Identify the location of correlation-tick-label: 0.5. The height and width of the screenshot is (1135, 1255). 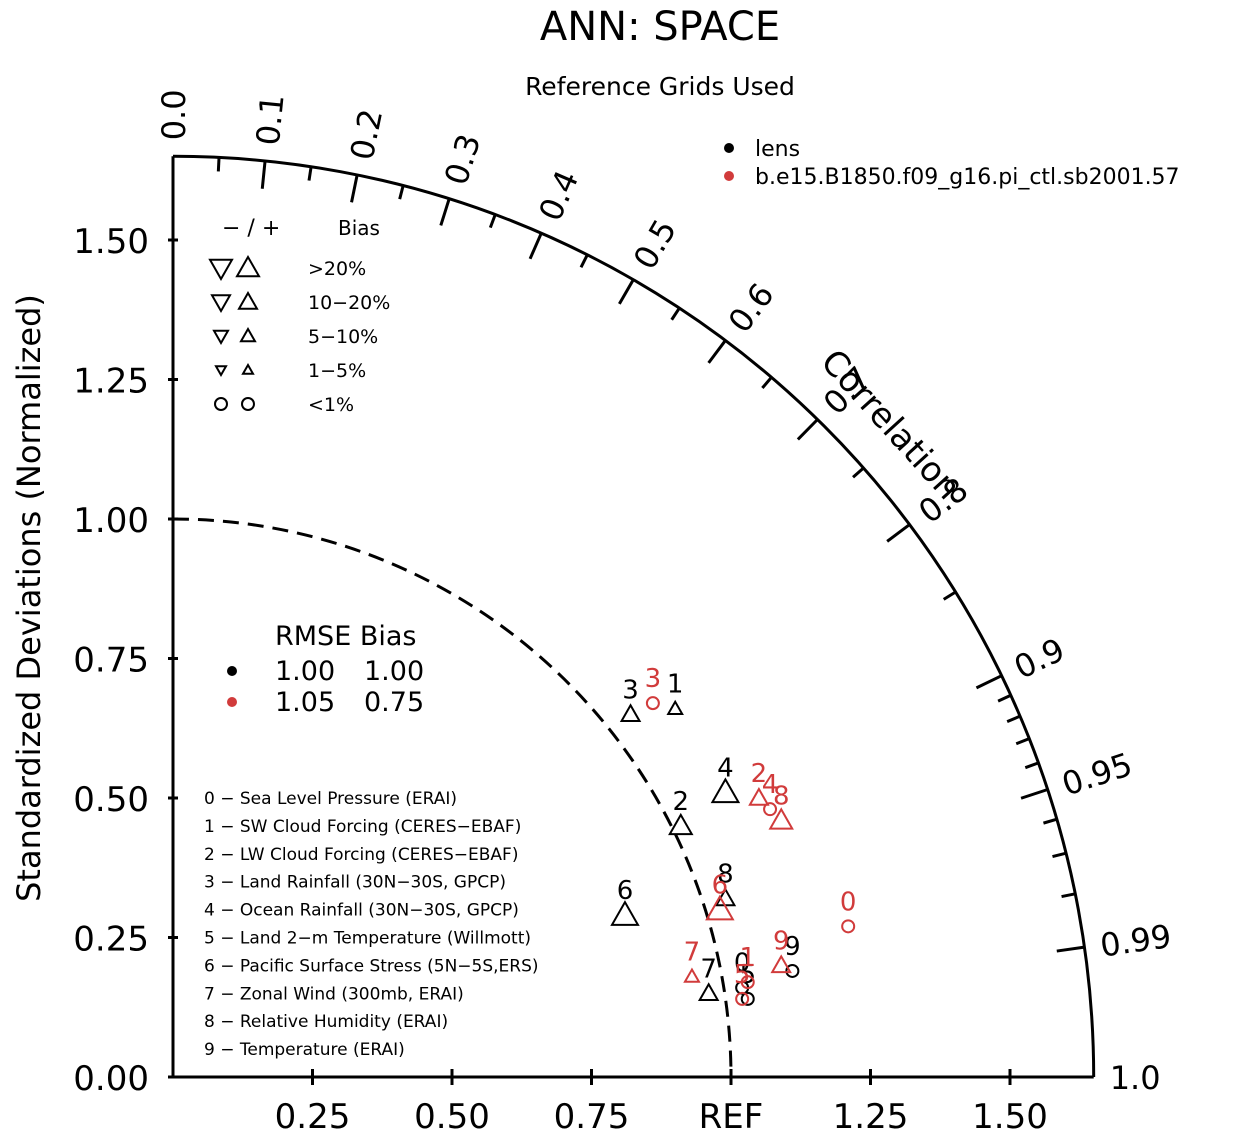
(655, 244).